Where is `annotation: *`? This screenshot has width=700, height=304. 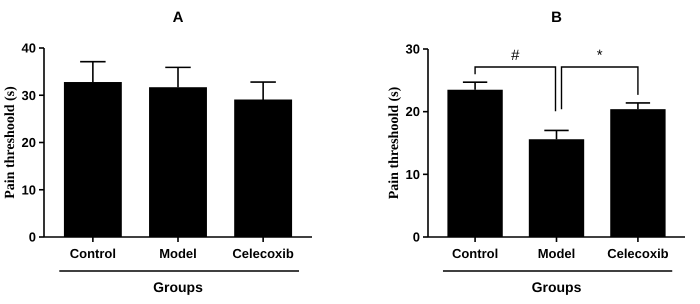 annotation: * is located at coordinates (599, 55).